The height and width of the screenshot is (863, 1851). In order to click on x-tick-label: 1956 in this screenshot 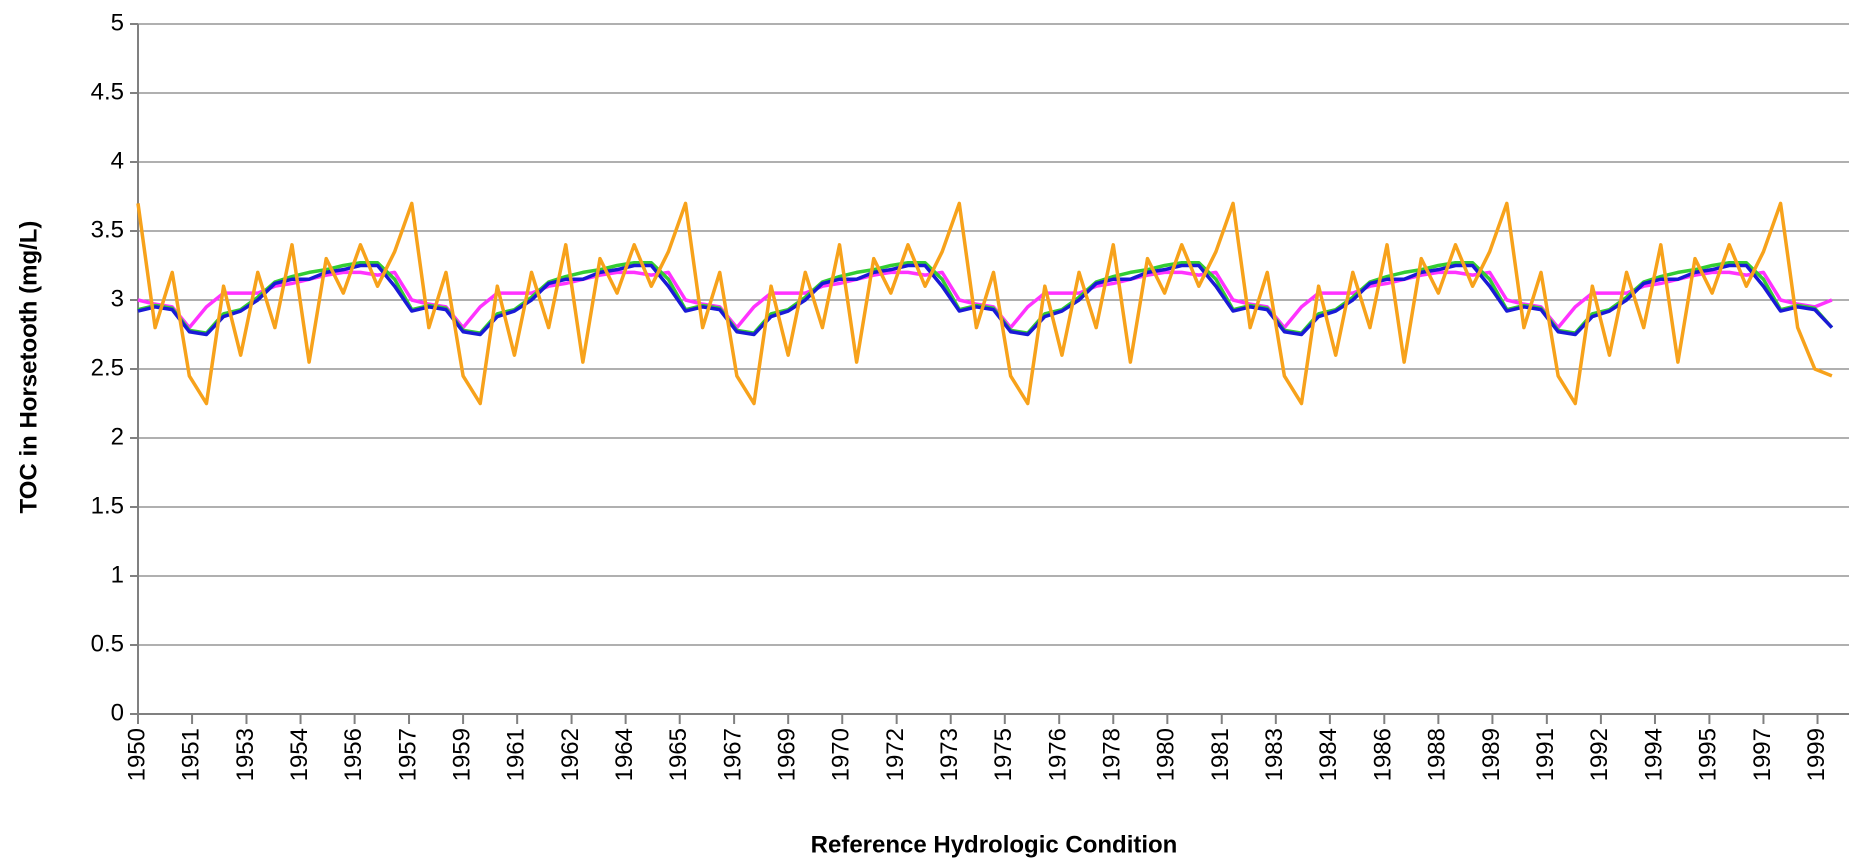, I will do `click(353, 754)`.